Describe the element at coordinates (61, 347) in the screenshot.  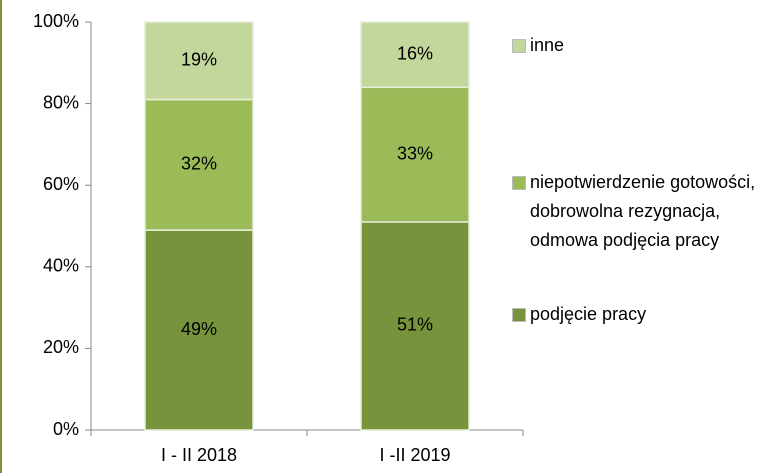
I see `y-tick-label: 20%` at that location.